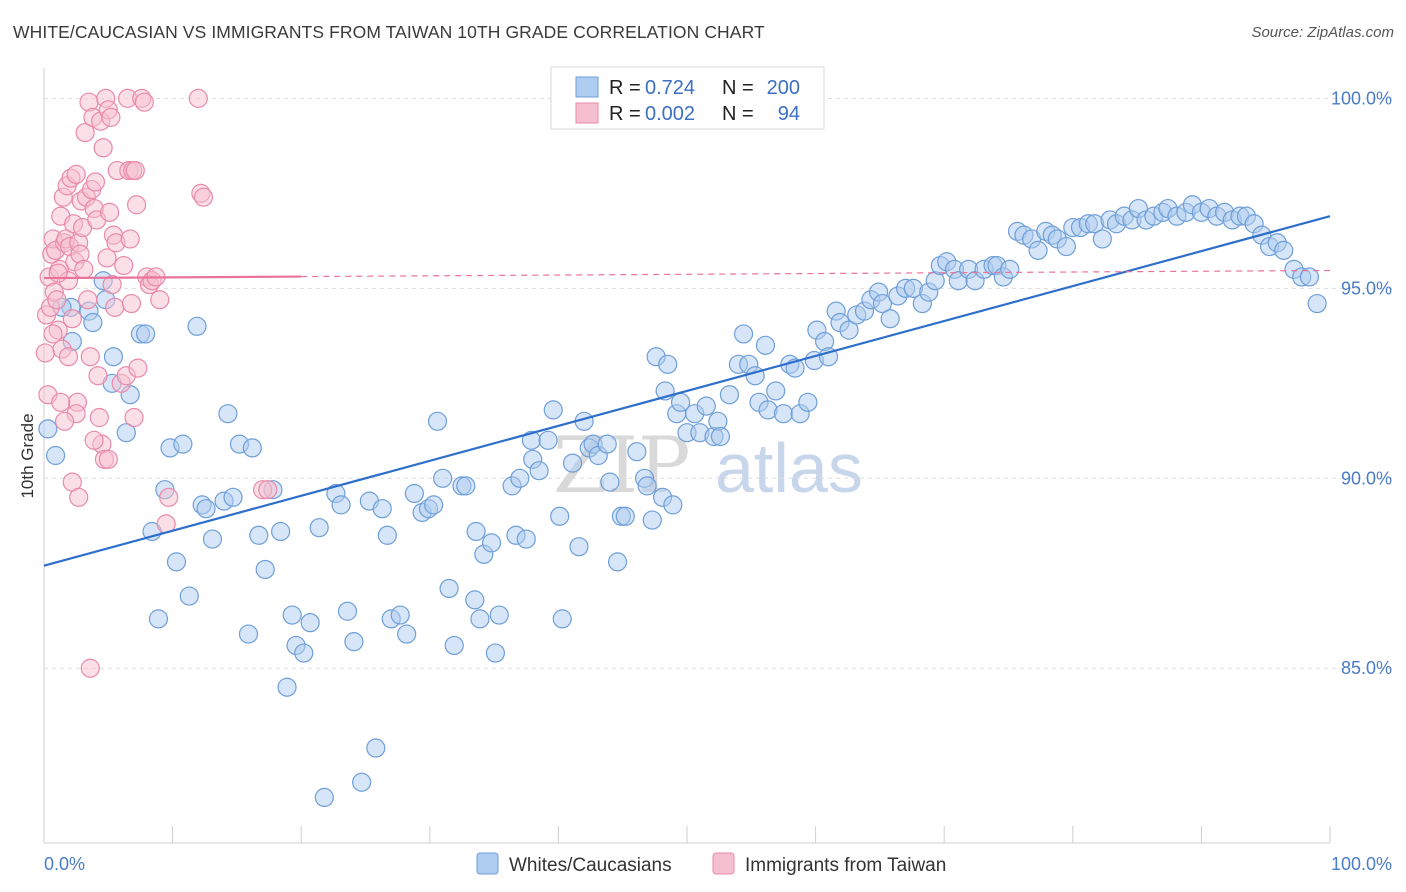  Describe the element at coordinates (816, 273) in the screenshot. I see `trend-line-taiwan-extension` at that location.